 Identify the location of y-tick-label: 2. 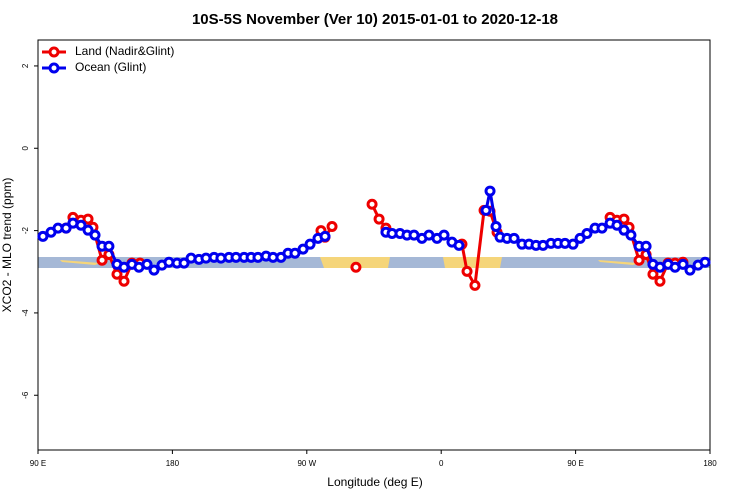
(25, 65).